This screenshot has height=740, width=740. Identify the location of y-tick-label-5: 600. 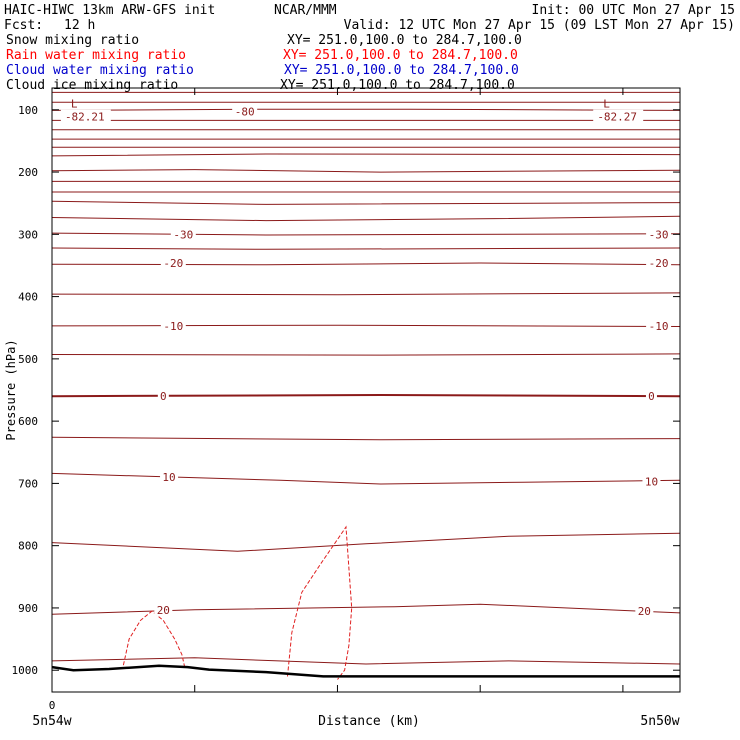
(28, 421).